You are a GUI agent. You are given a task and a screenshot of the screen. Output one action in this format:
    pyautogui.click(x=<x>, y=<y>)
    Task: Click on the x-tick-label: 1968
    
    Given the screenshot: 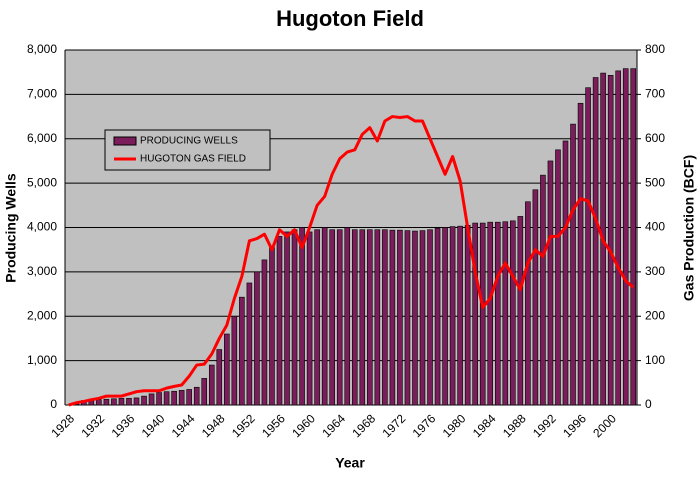 What is the action you would take?
    pyautogui.click(x=363, y=425)
    